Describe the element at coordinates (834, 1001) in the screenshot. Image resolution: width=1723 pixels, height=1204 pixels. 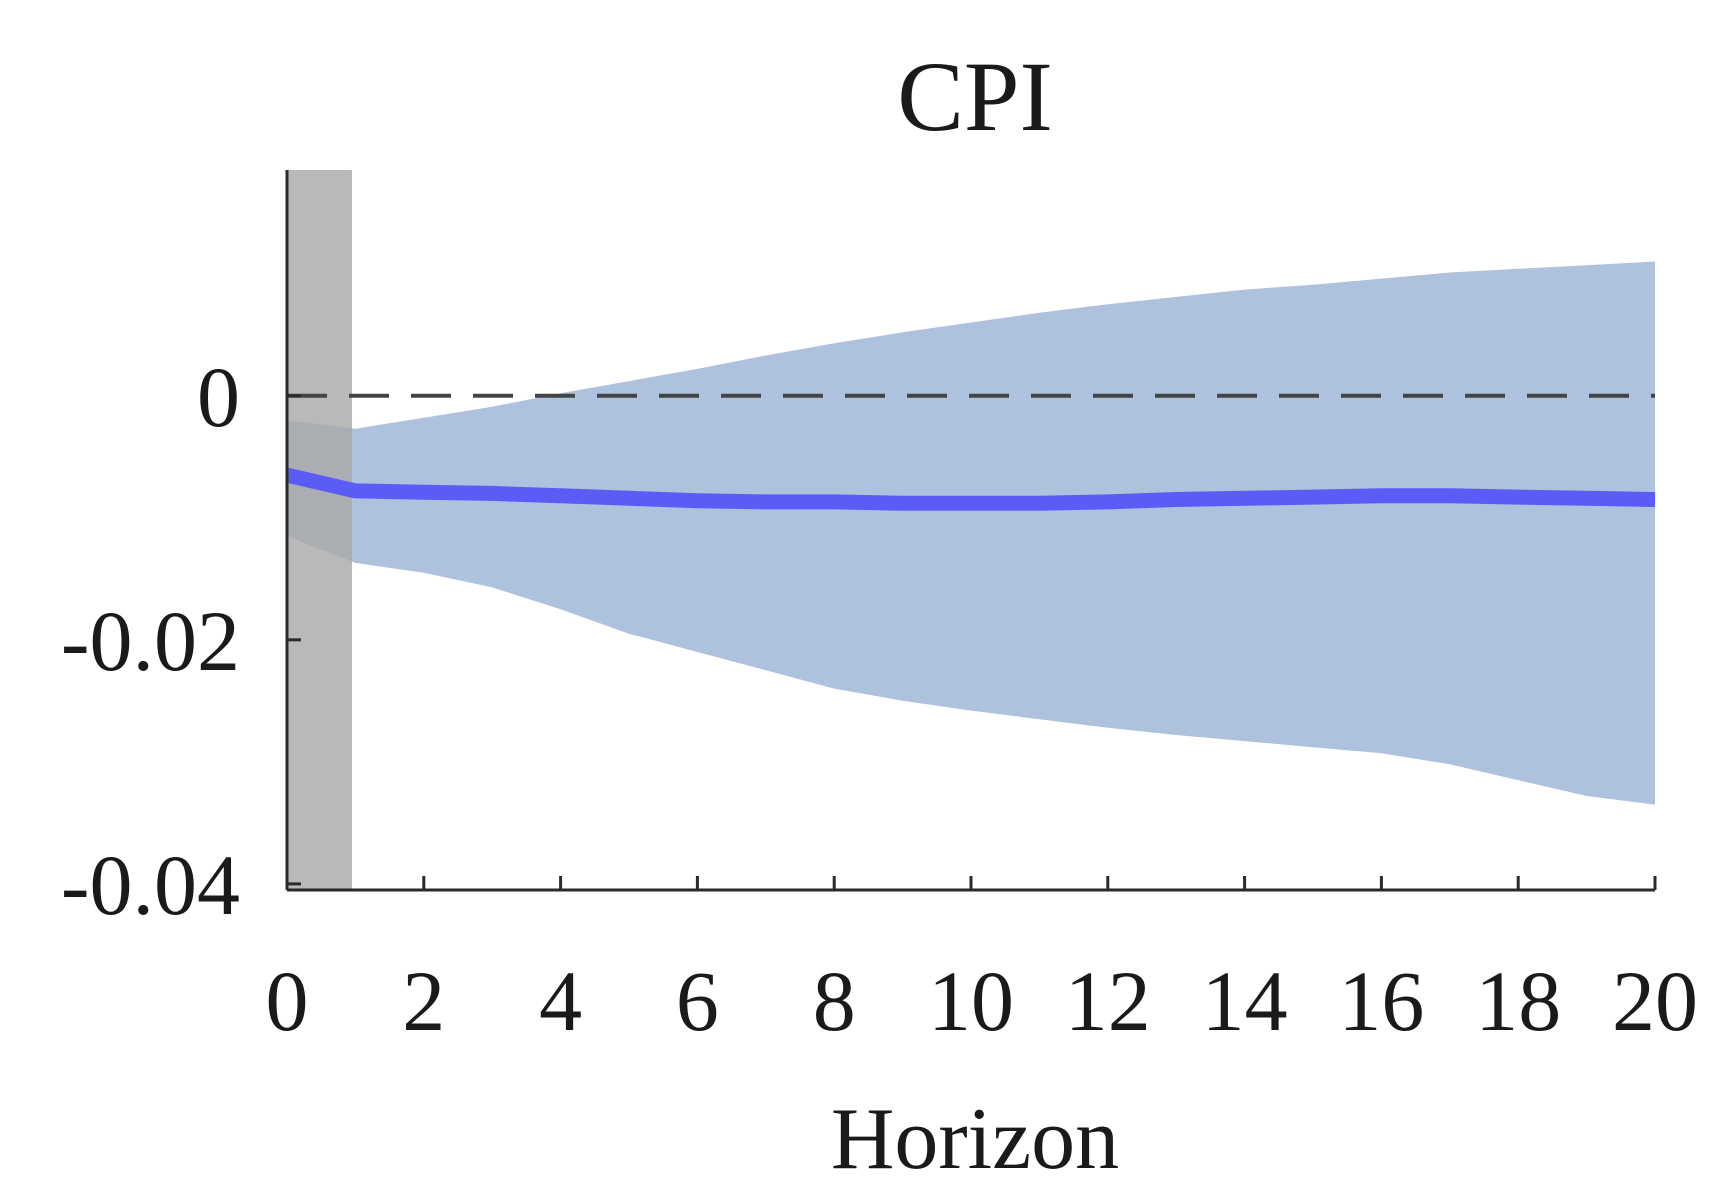
I see `x-tick-label: 8` at that location.